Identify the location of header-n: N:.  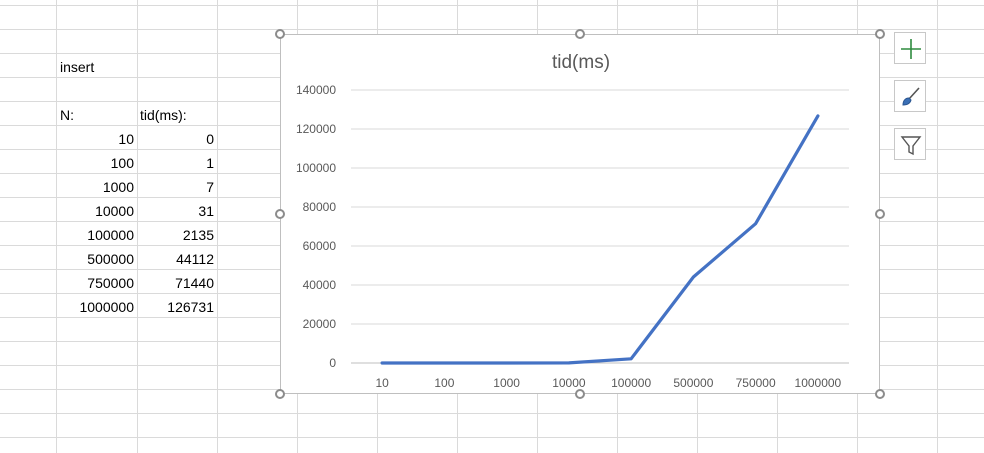
(67, 115).